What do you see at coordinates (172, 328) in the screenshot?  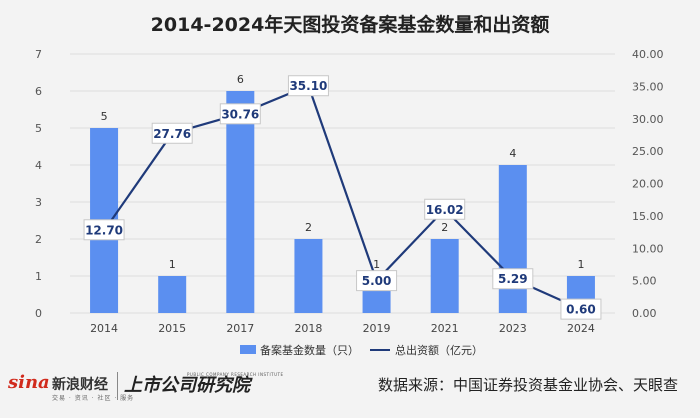 I see `x-axis-tick: 2015` at bounding box center [172, 328].